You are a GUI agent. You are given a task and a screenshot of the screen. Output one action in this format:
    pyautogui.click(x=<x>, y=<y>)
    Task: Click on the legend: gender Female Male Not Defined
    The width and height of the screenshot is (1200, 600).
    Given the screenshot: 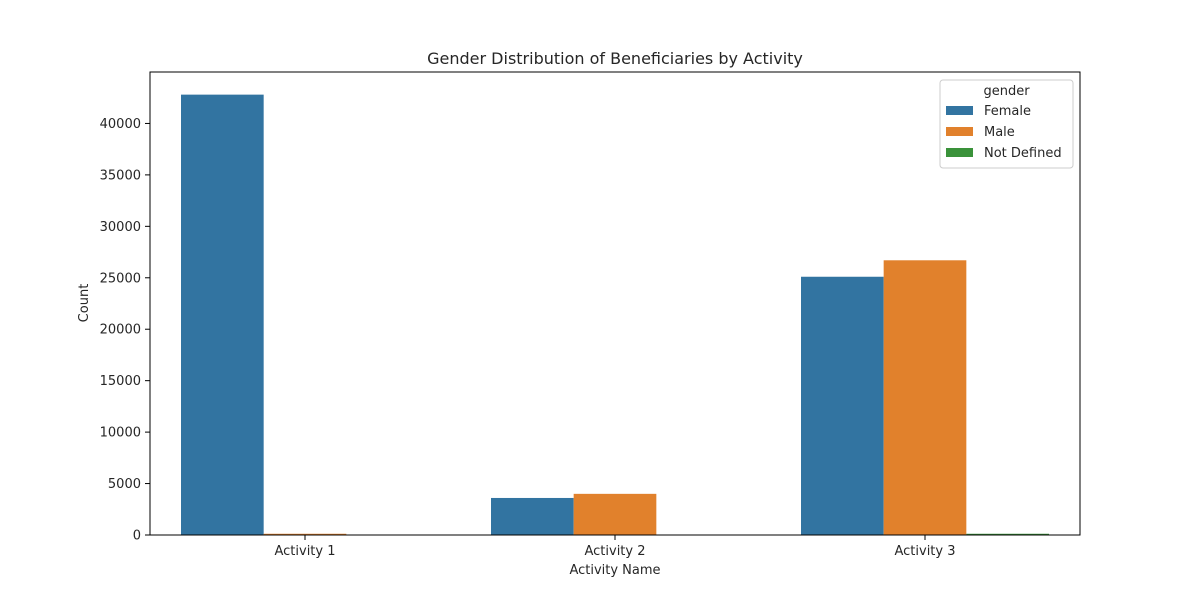 What is the action you would take?
    pyautogui.click(x=1006, y=124)
    